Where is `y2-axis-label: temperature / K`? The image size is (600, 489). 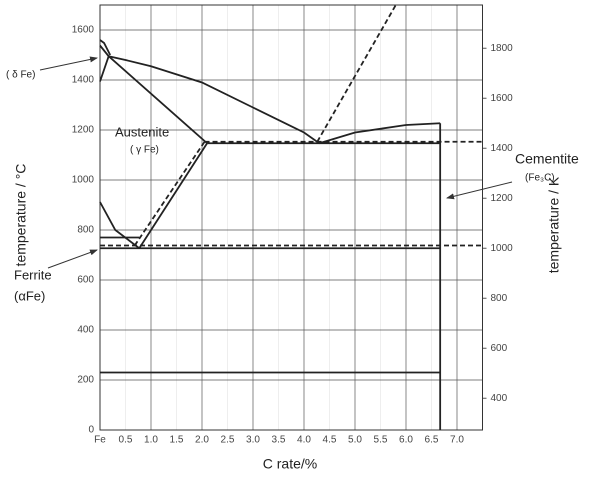 y2-axis-label: temperature / K is located at coordinates (554, 224).